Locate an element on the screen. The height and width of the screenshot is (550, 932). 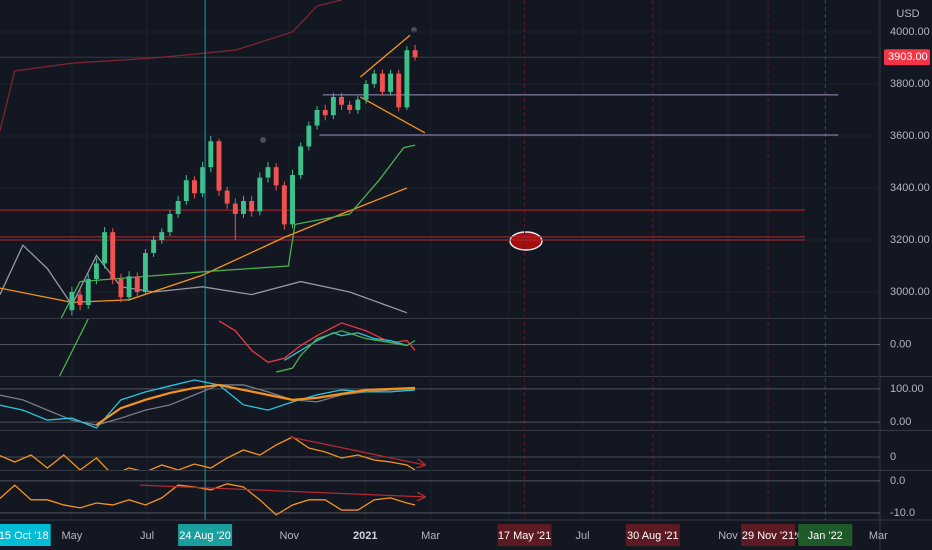
marker-label: 29 Nov '21 is located at coordinates (768, 536).